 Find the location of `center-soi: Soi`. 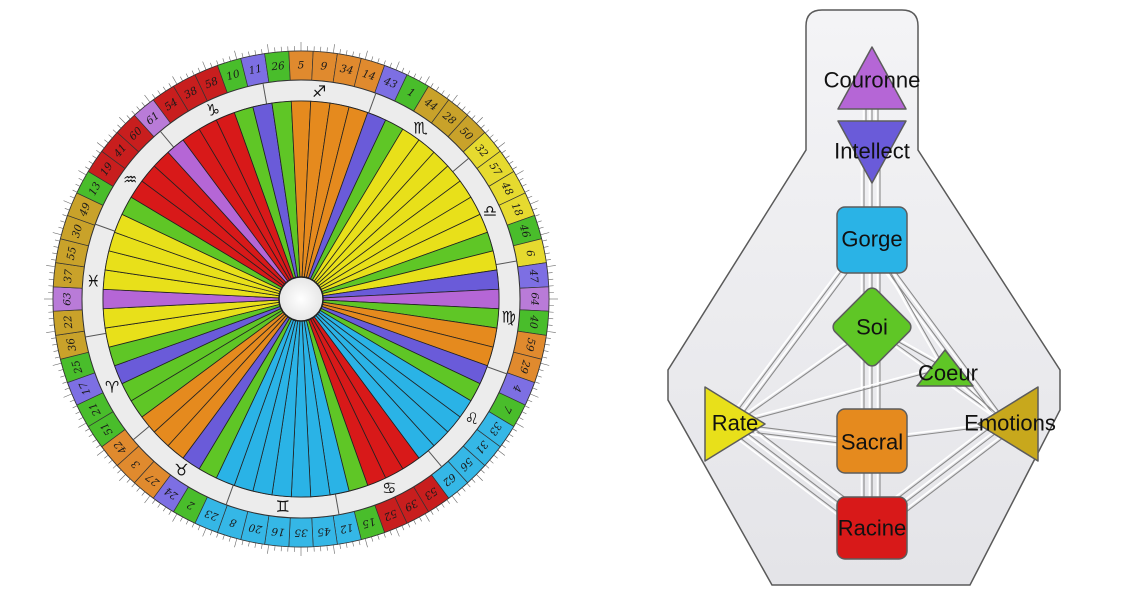

center-soi: Soi is located at coordinates (872, 327).